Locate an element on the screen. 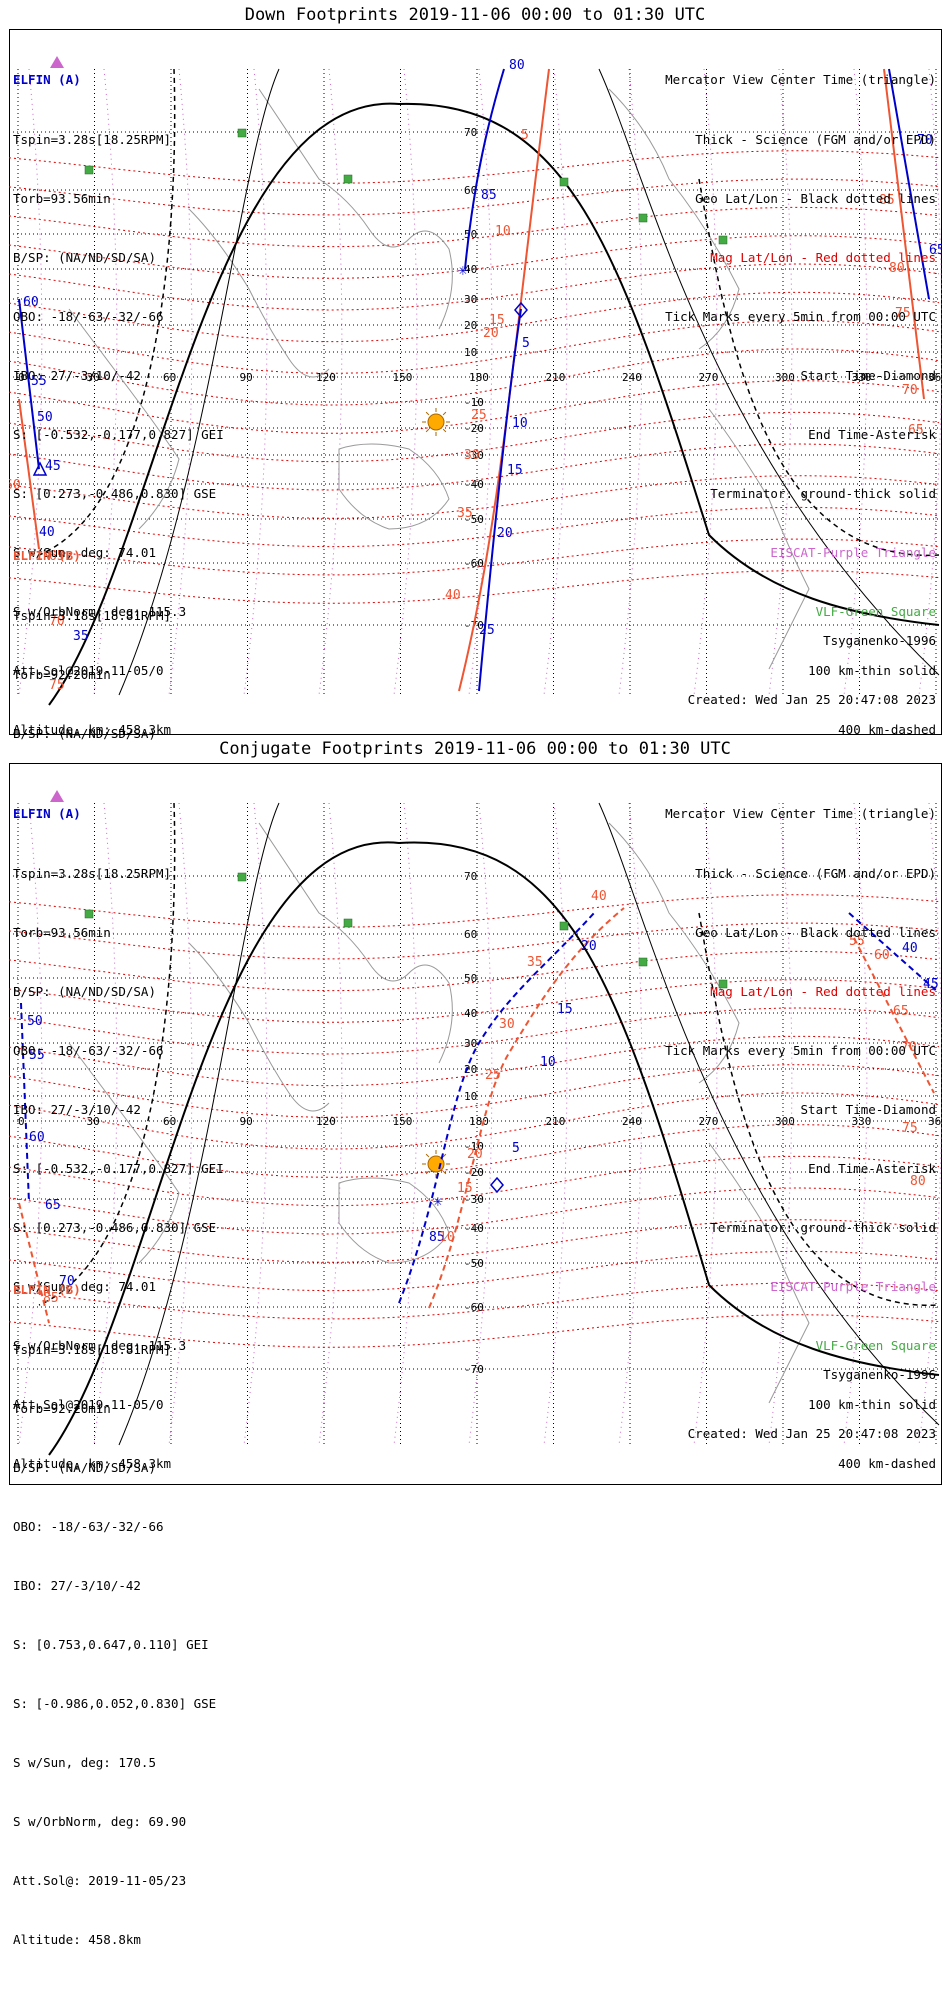 The width and height of the screenshot is (950, 1990). track-tick-label: 15 is located at coordinates (497, 320).